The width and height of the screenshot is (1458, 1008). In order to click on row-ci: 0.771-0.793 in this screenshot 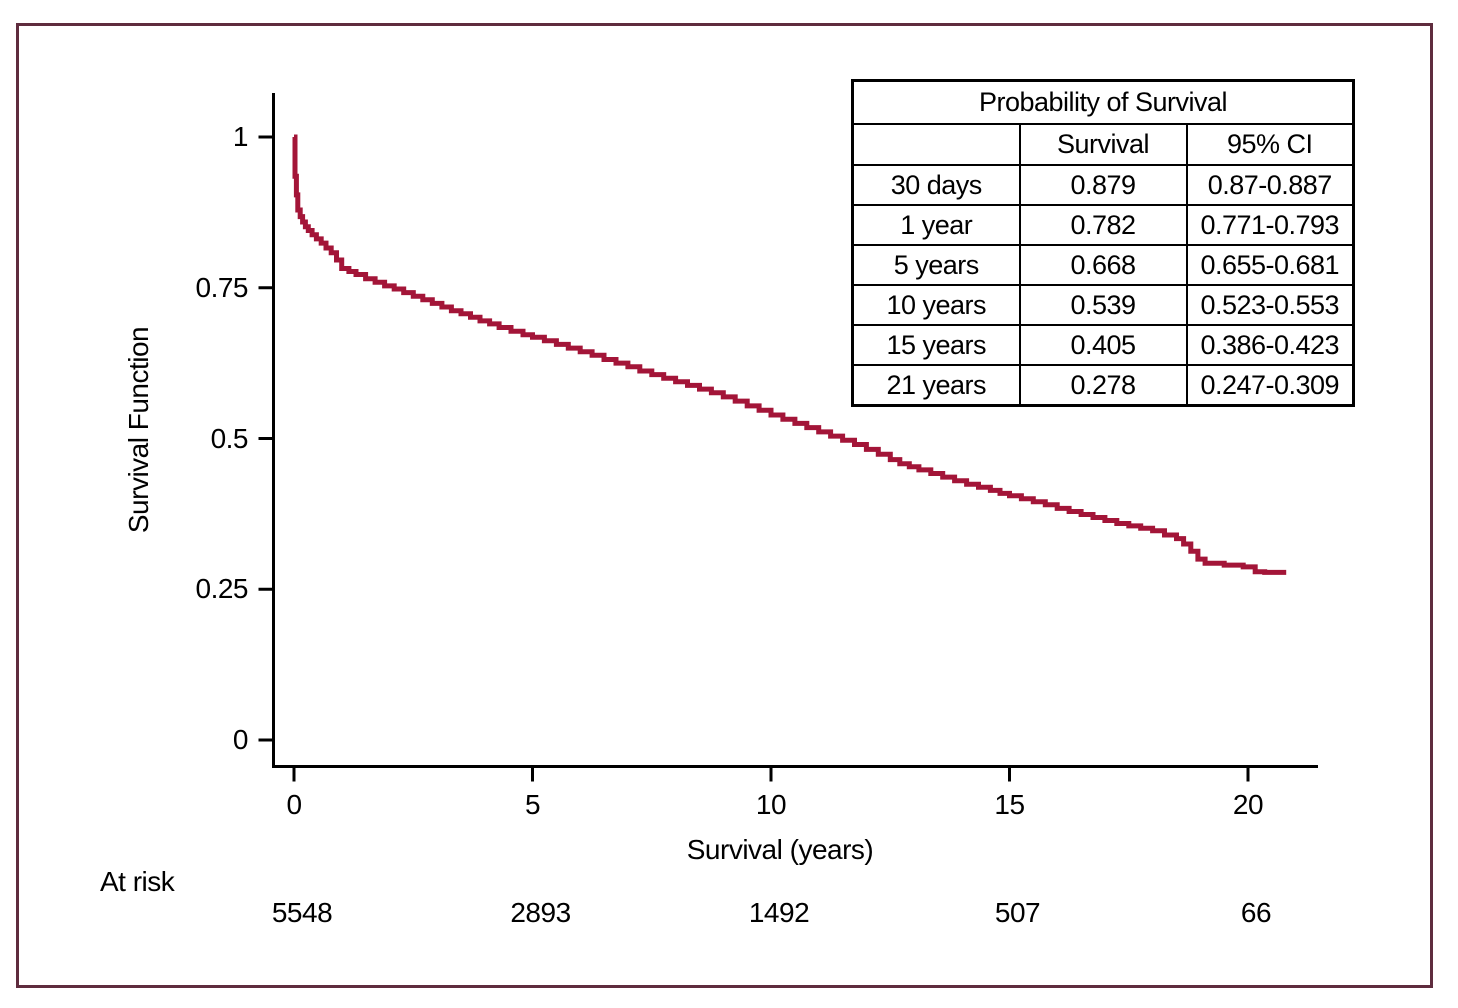, I will do `click(1270, 225)`.